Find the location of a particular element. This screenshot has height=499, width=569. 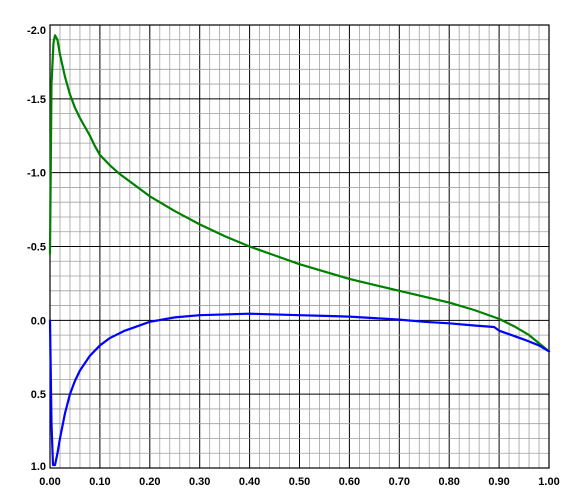

x-tick-label: 0.80 is located at coordinates (448, 482).